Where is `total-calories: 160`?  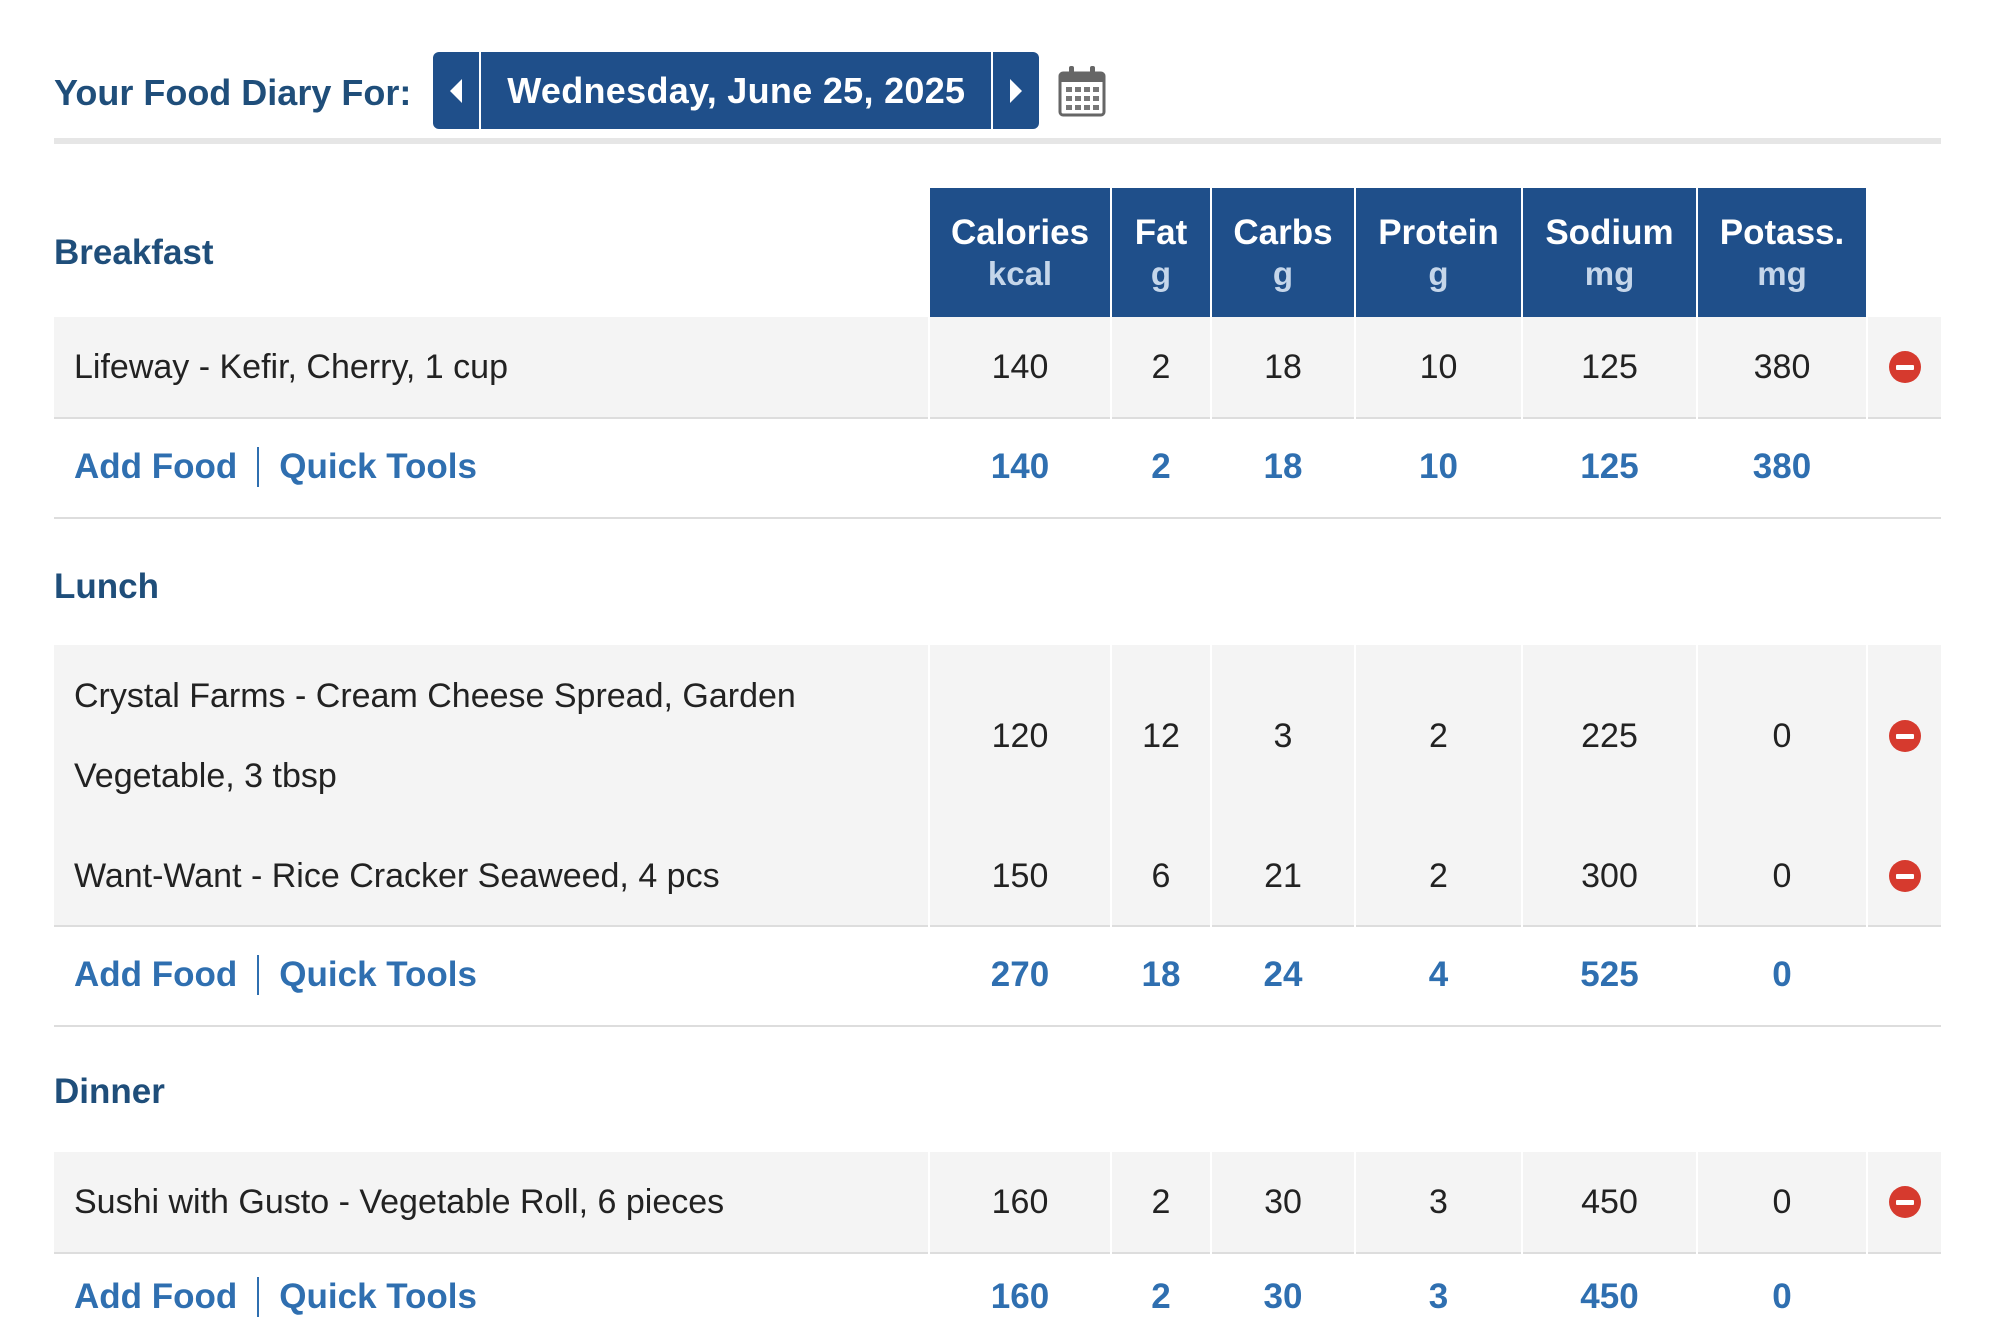
total-calories: 160 is located at coordinates (1019, 1297).